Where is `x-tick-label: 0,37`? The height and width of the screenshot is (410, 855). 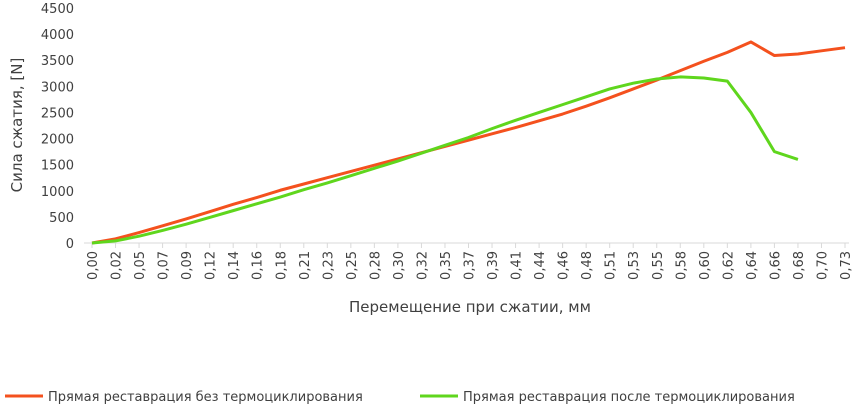 x-tick-label: 0,37 is located at coordinates (470, 265).